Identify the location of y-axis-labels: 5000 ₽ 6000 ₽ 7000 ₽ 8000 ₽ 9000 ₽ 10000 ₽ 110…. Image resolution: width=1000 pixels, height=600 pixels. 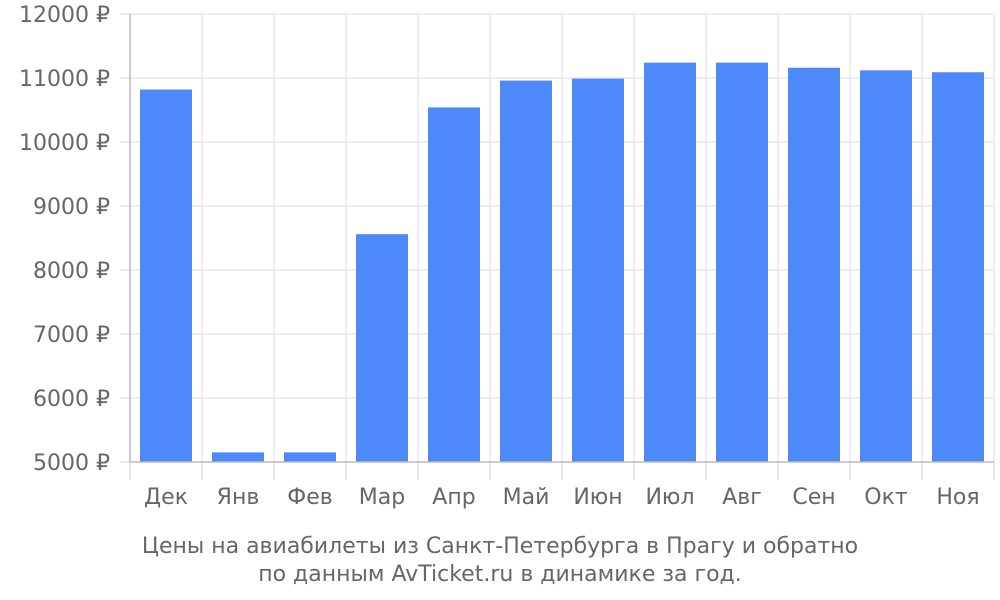
(64, 239).